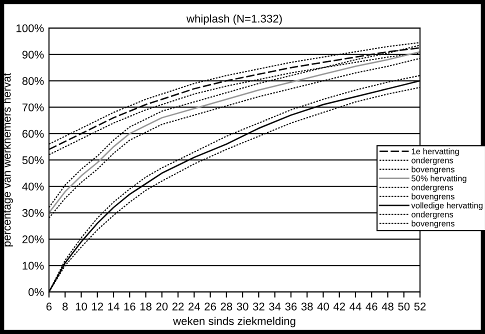 This screenshot has width=485, height=334. I want to click on x-tick-label: 20, so click(162, 306).